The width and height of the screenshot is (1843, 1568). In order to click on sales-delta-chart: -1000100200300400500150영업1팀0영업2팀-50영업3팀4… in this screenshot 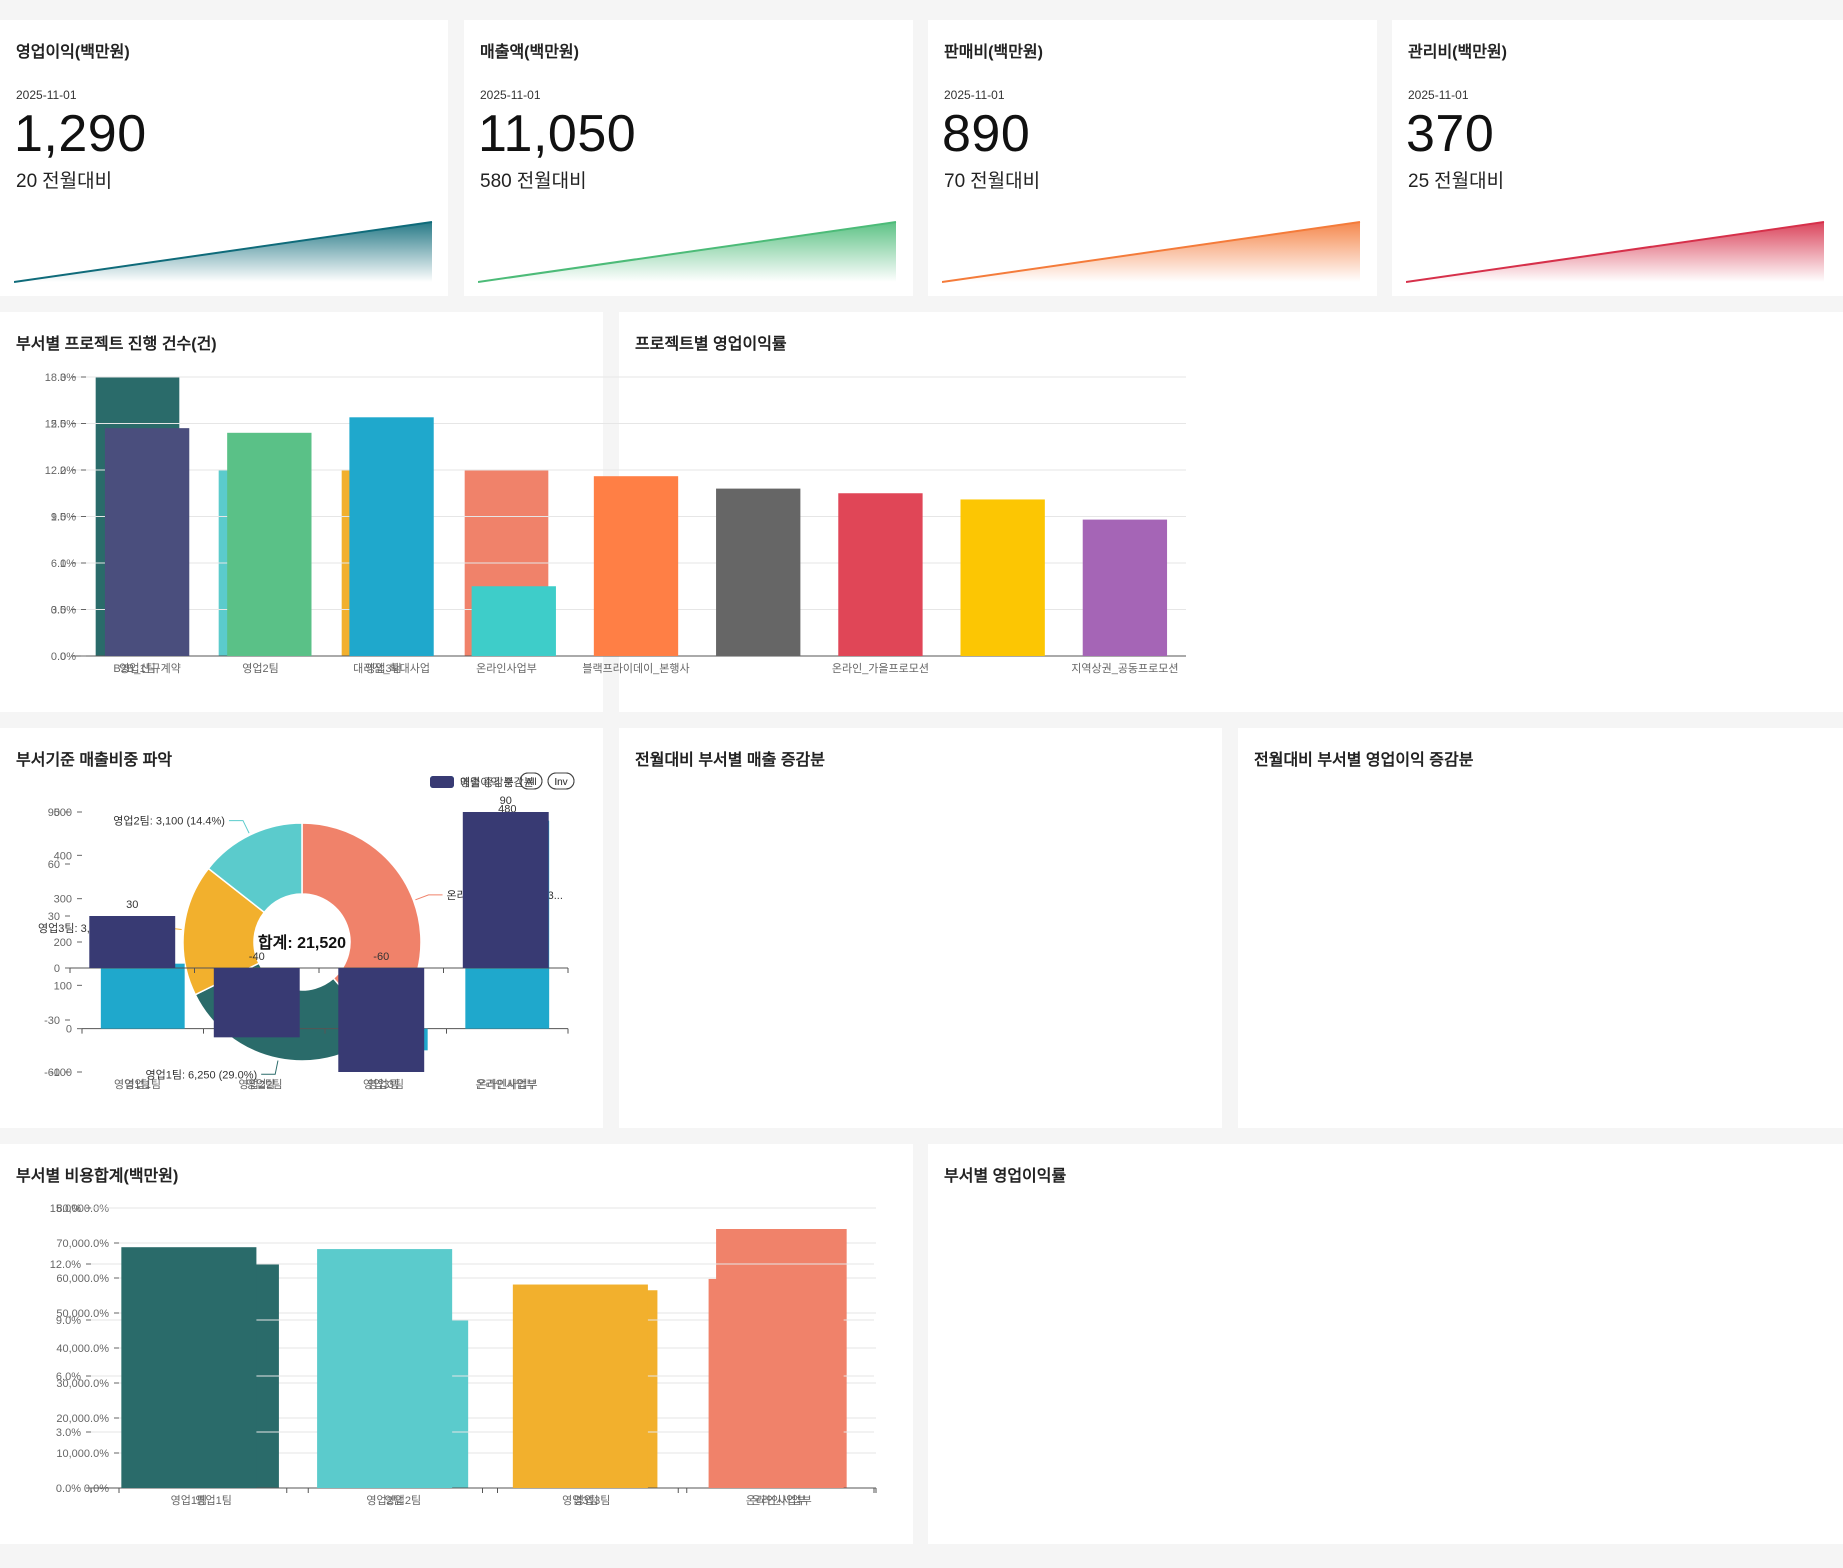, I will do `click(312, 931)`.